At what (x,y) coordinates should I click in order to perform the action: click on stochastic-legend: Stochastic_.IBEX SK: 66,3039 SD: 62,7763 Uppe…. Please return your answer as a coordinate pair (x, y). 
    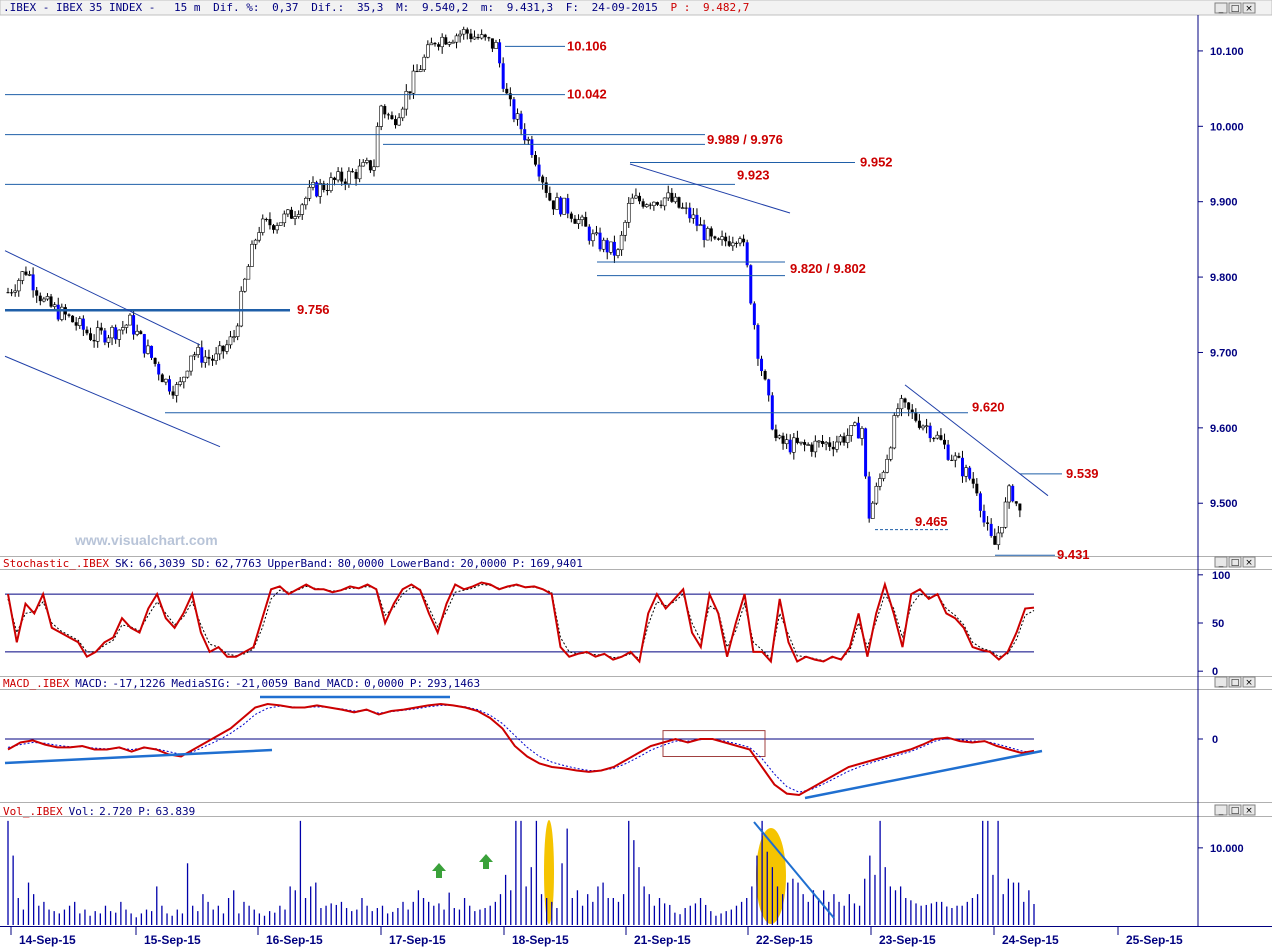
    Looking at the image, I should click on (293, 563).